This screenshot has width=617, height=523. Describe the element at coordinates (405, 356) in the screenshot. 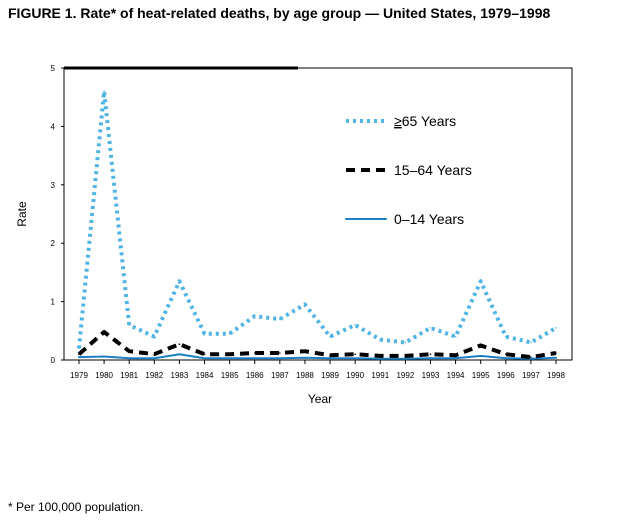

I see `data-point-15-64-years-1992` at that location.